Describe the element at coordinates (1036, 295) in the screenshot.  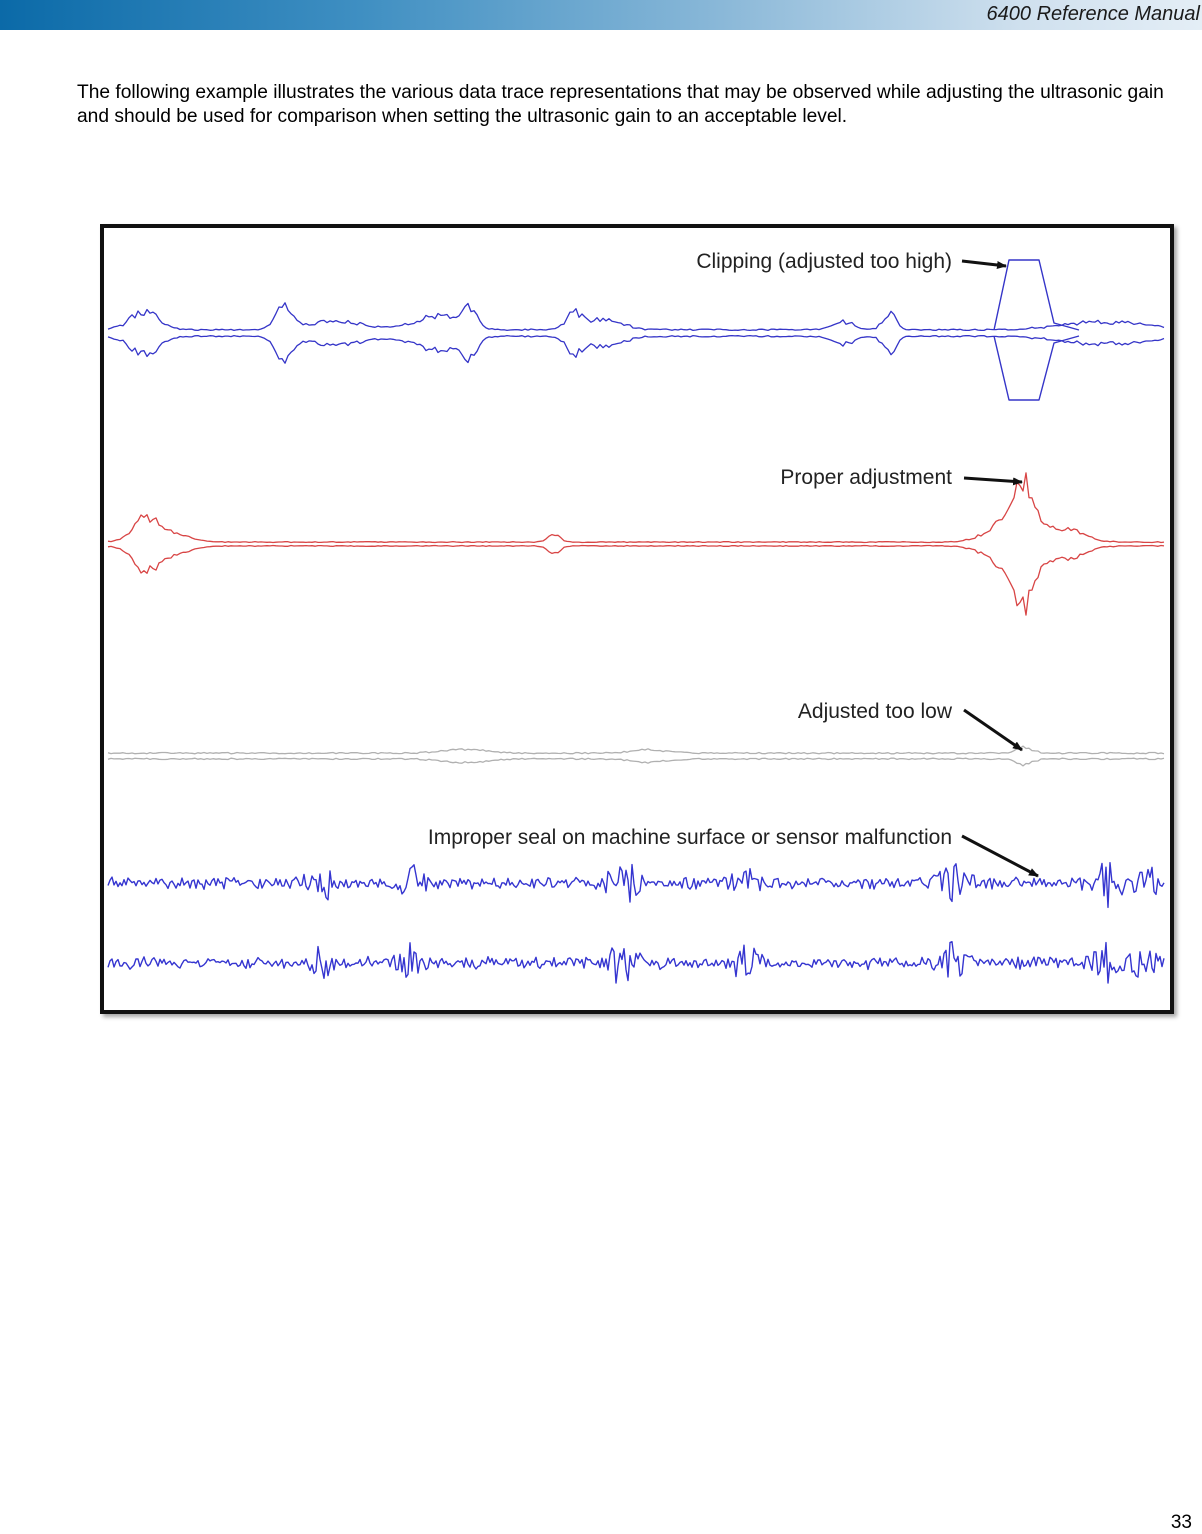
I see `trace-clipping-peak-upper` at that location.